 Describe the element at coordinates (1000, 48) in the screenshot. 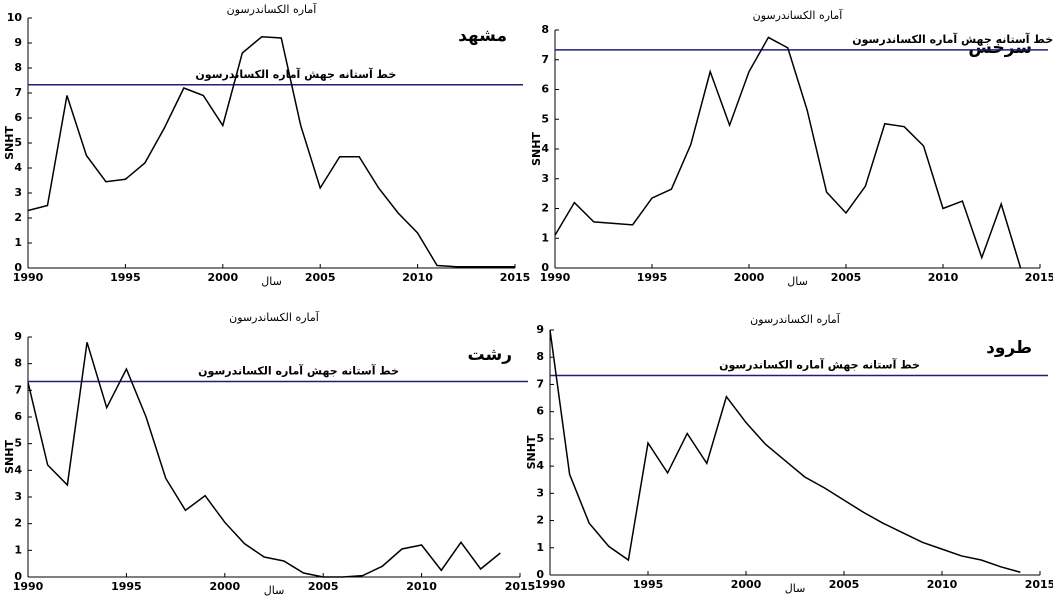

I see `station-label: سرخس` at that location.